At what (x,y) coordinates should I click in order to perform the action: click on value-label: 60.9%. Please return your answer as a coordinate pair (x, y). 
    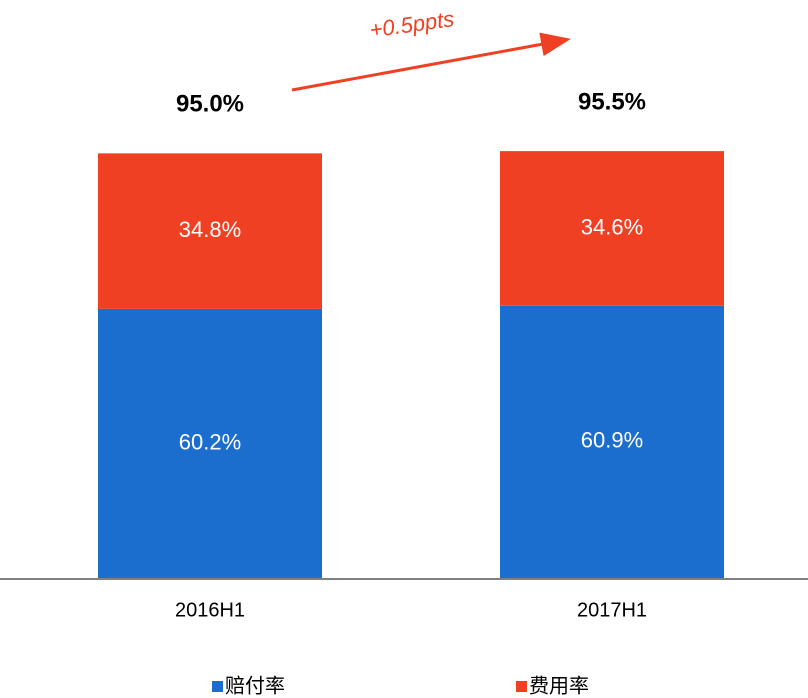
    Looking at the image, I should click on (612, 440).